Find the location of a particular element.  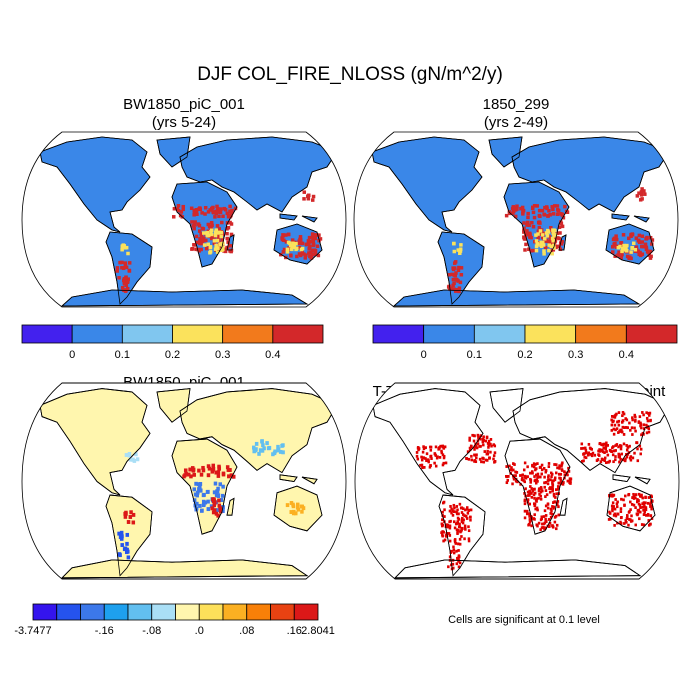

panel-note: Cells are significant at 0.1 level is located at coordinates (524, 620).